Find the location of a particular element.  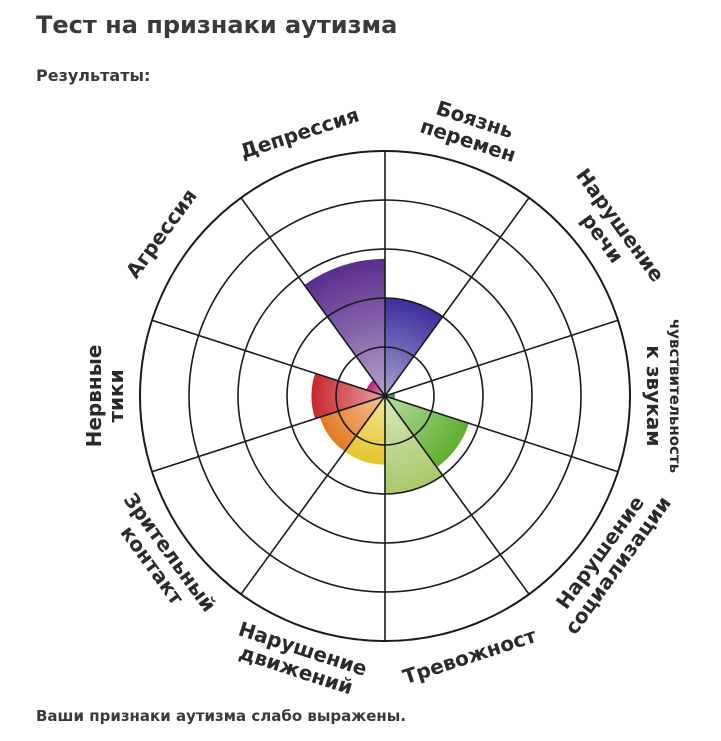

category-label-line: перемен is located at coordinates (468, 140).